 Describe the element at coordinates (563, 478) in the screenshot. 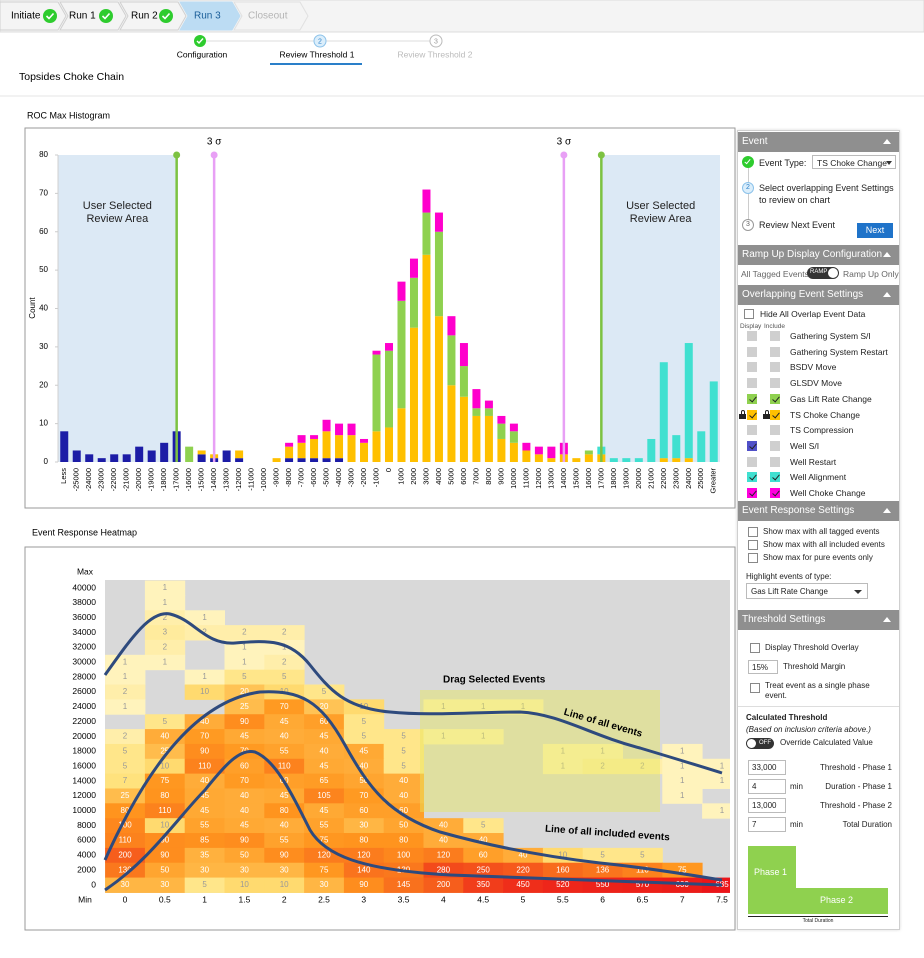

I see `x-tick-label: 14000` at that location.